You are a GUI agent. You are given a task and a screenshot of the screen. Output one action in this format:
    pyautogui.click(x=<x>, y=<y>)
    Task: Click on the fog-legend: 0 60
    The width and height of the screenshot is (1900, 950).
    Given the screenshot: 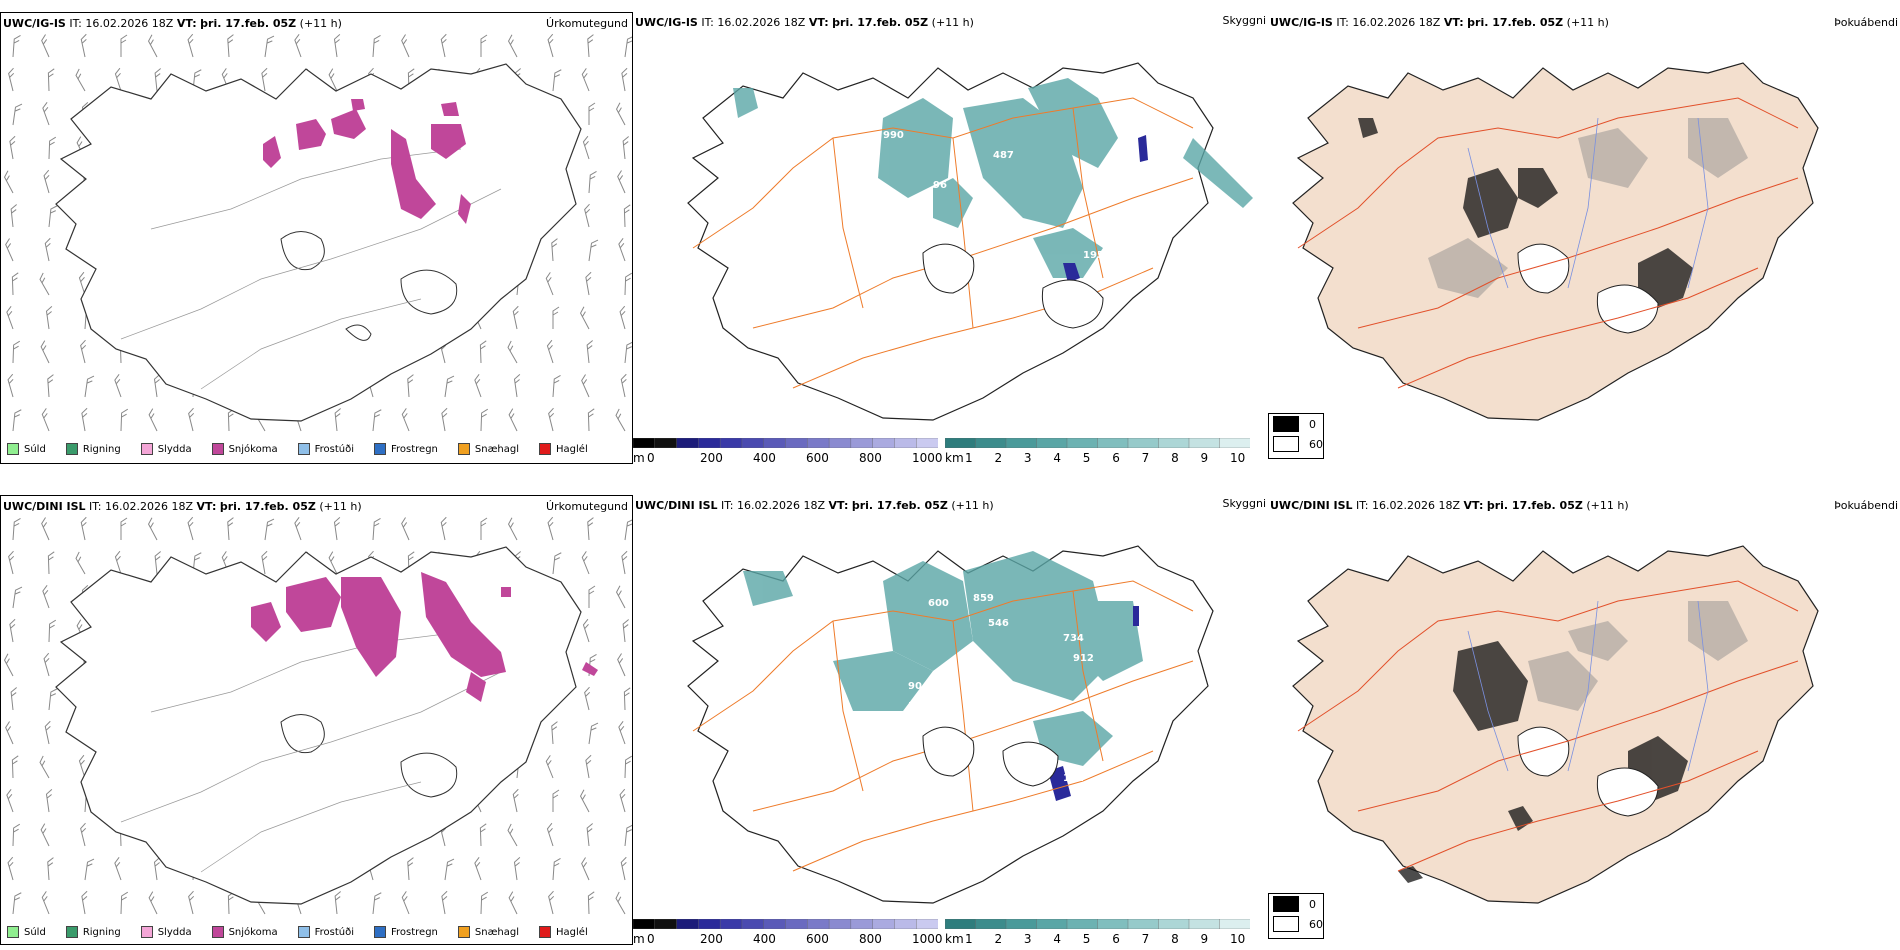 What is the action you would take?
    pyautogui.click(x=1296, y=916)
    